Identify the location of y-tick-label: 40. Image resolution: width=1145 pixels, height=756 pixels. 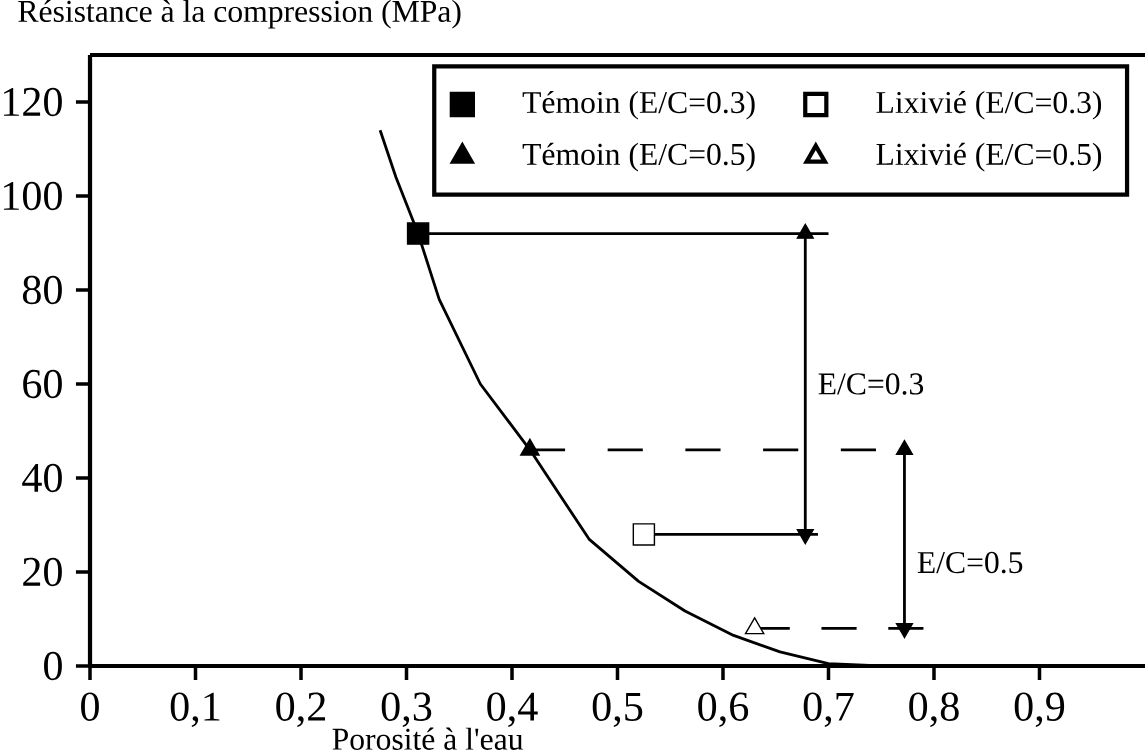
(42, 478).